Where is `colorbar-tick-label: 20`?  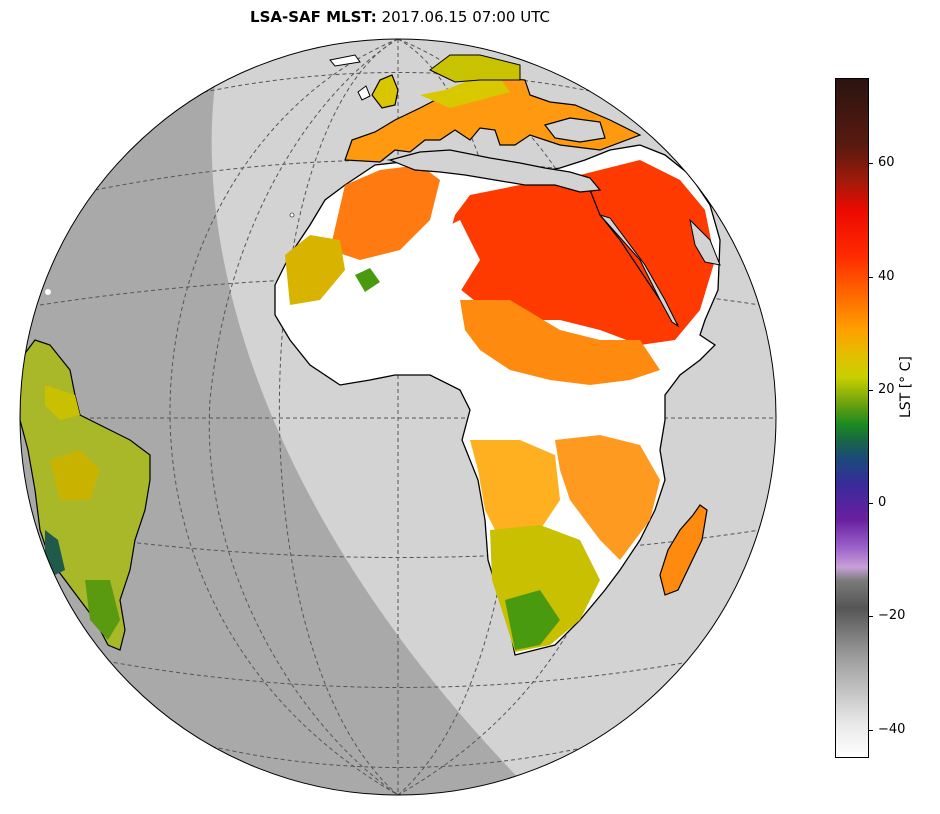 colorbar-tick-label: 20 is located at coordinates (886, 389).